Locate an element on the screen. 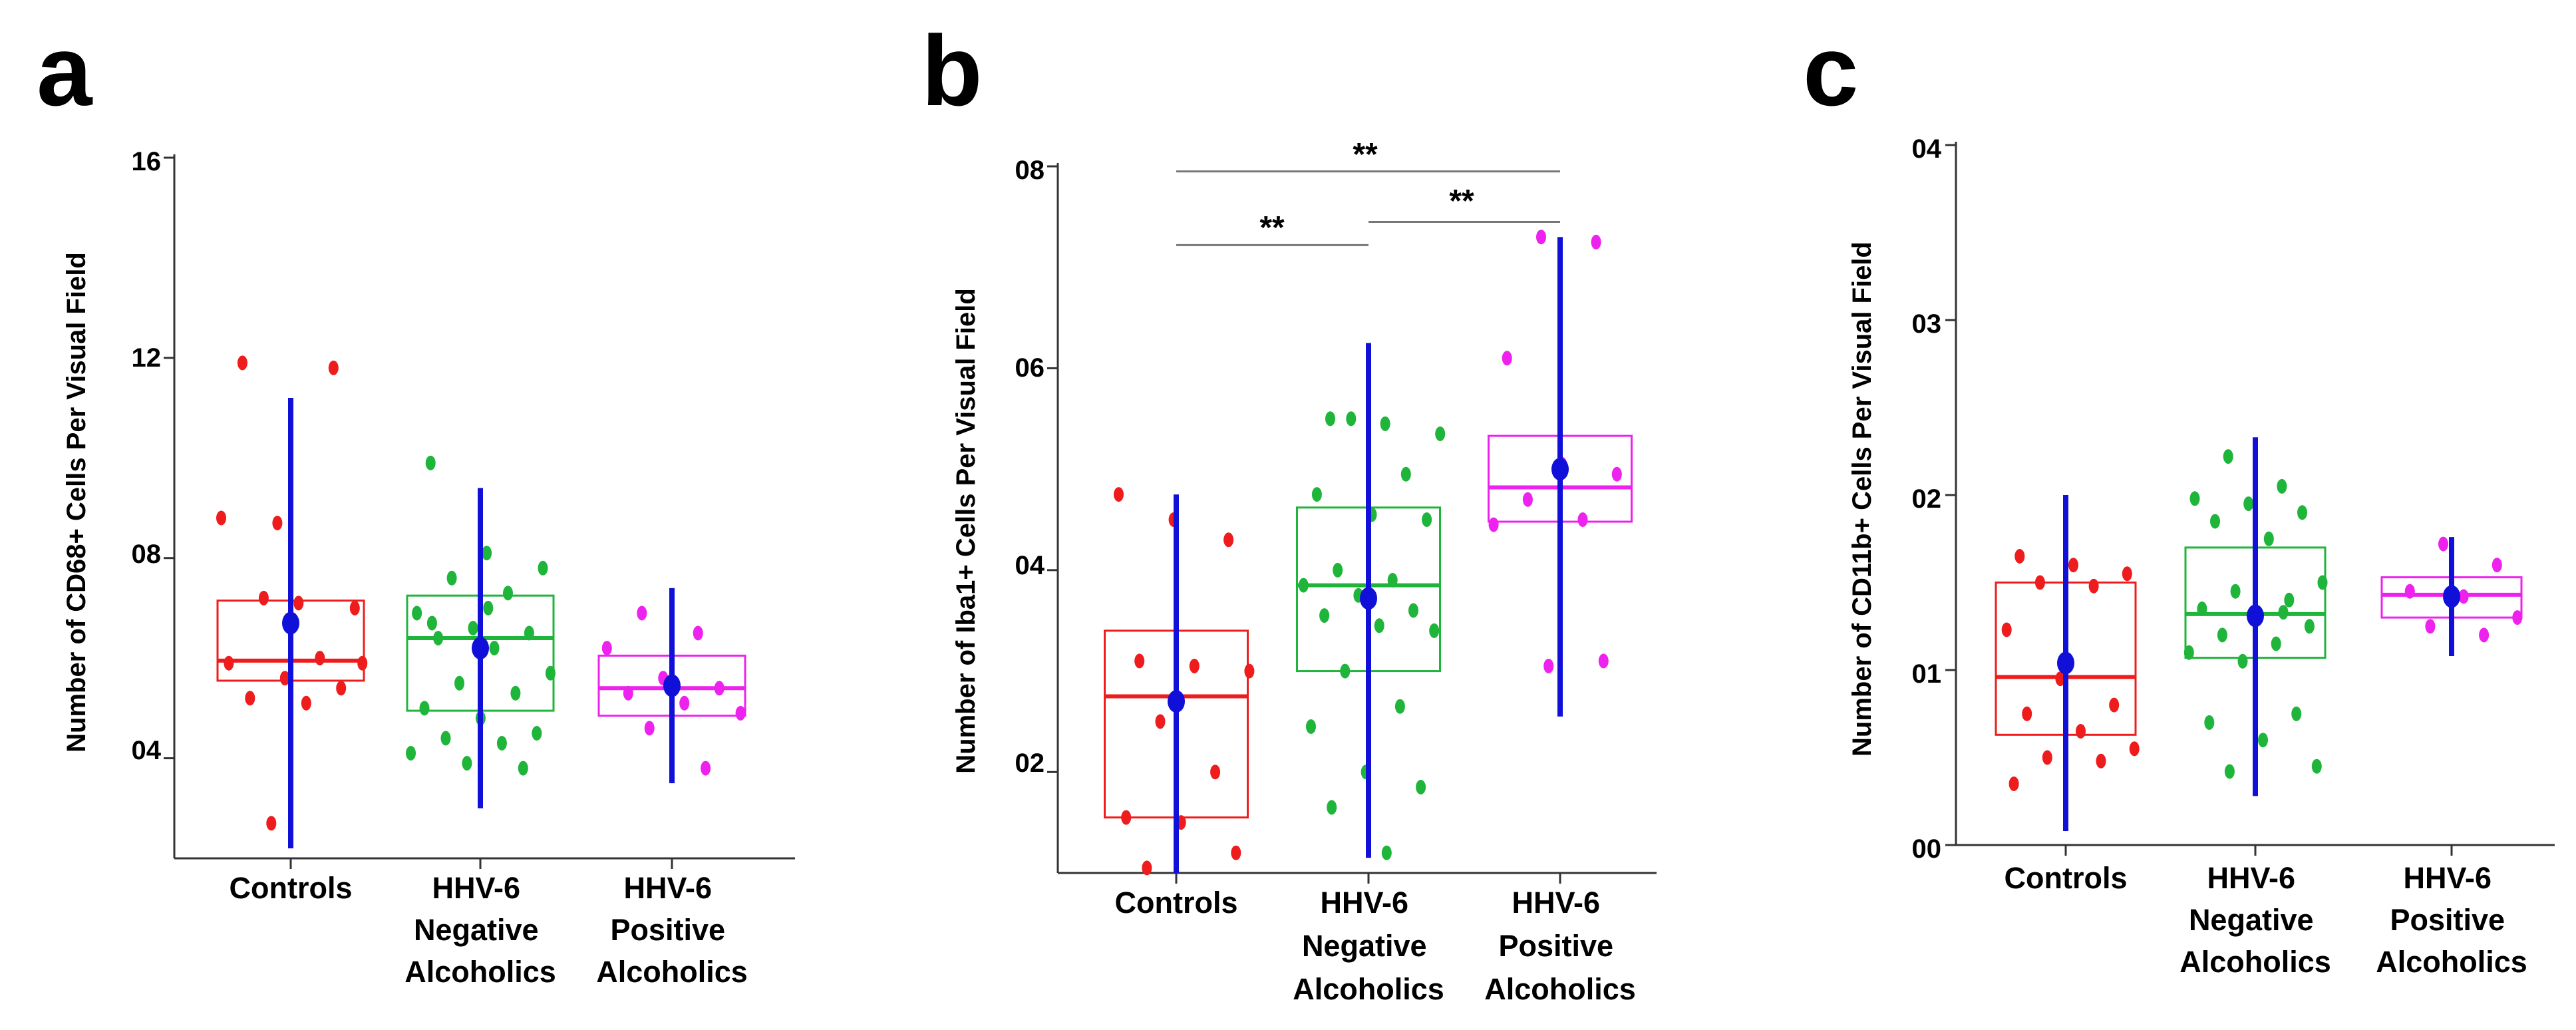 This screenshot has width=2576, height=1030. y-axis-title-a: Number of CD68+ Cells Per Visual Field is located at coordinates (76, 502).